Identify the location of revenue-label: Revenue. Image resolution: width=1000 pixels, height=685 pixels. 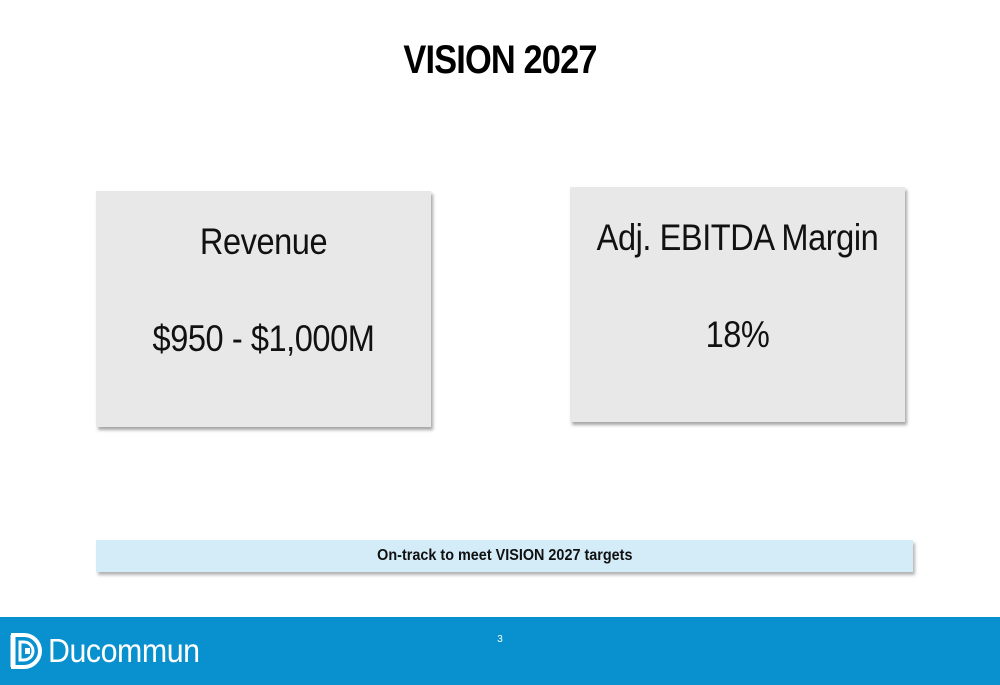
(263, 241).